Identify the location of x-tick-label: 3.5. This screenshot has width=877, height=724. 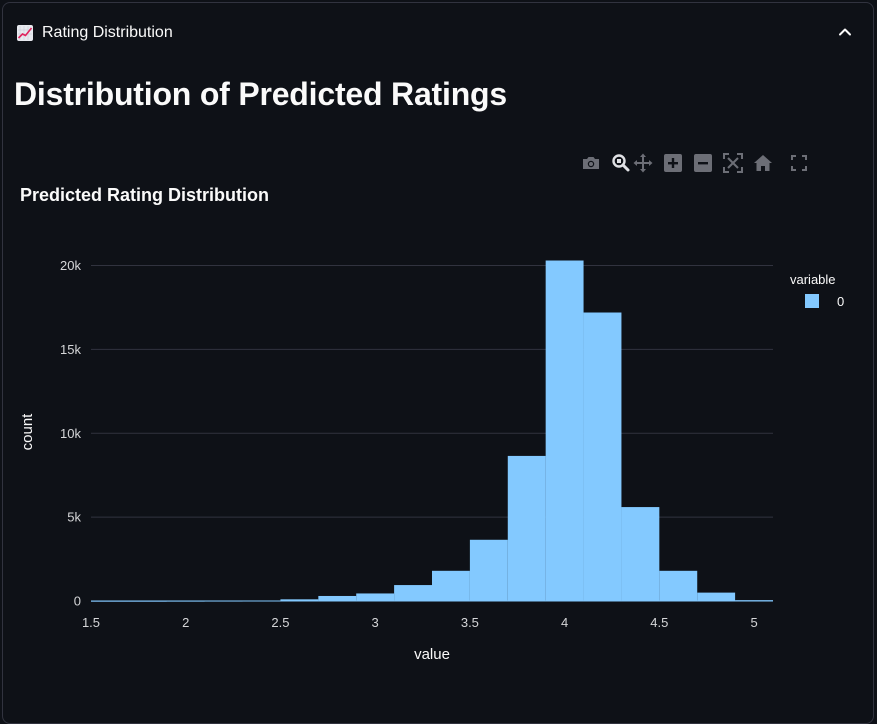
(470, 622).